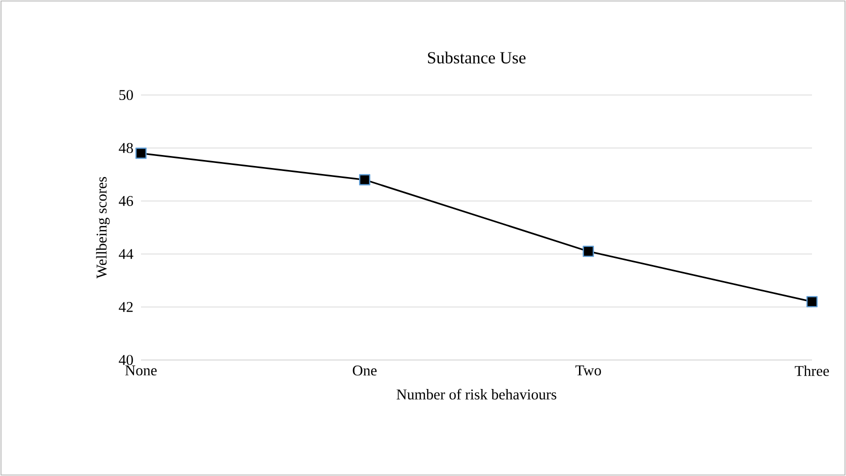  I want to click on y-axis-title: Wellbeing scores, so click(103, 227).